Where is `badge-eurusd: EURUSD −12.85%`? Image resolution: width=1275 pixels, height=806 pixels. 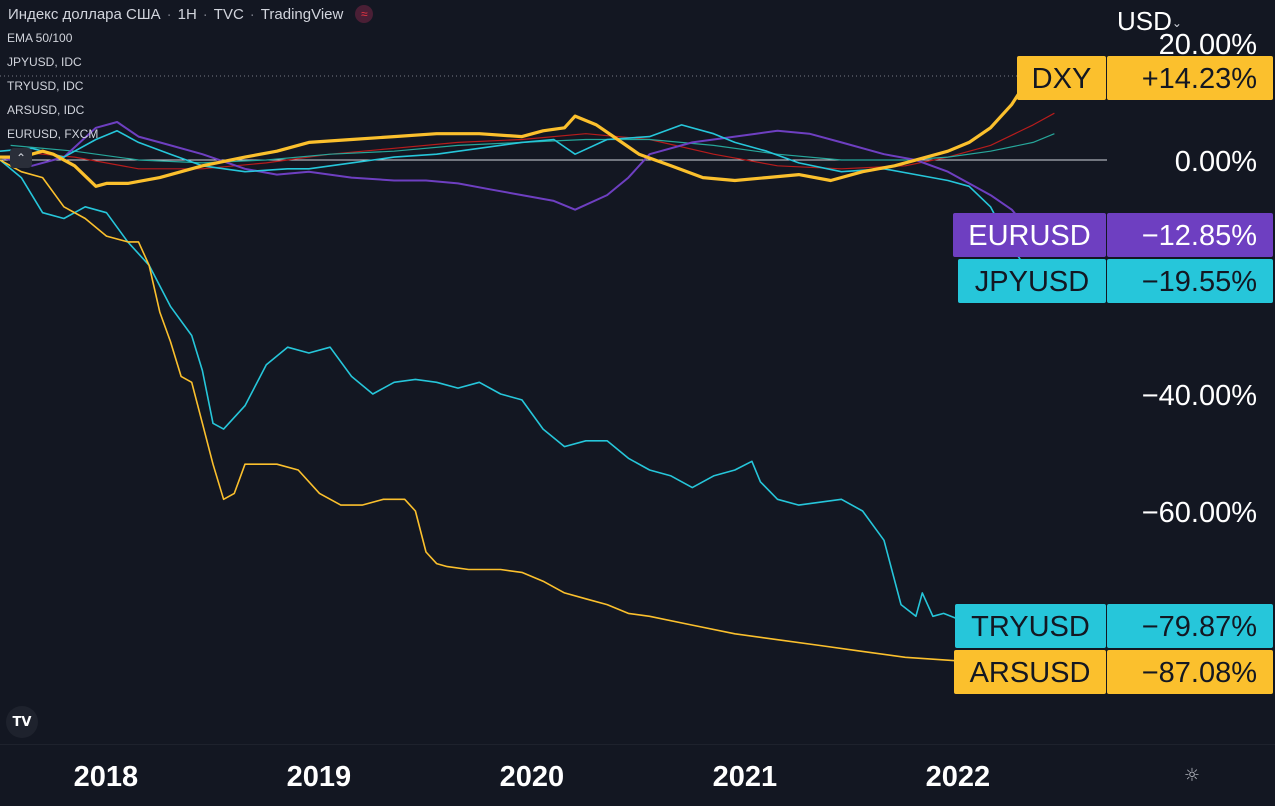 badge-eurusd: EURUSD −12.85% is located at coordinates (1113, 235).